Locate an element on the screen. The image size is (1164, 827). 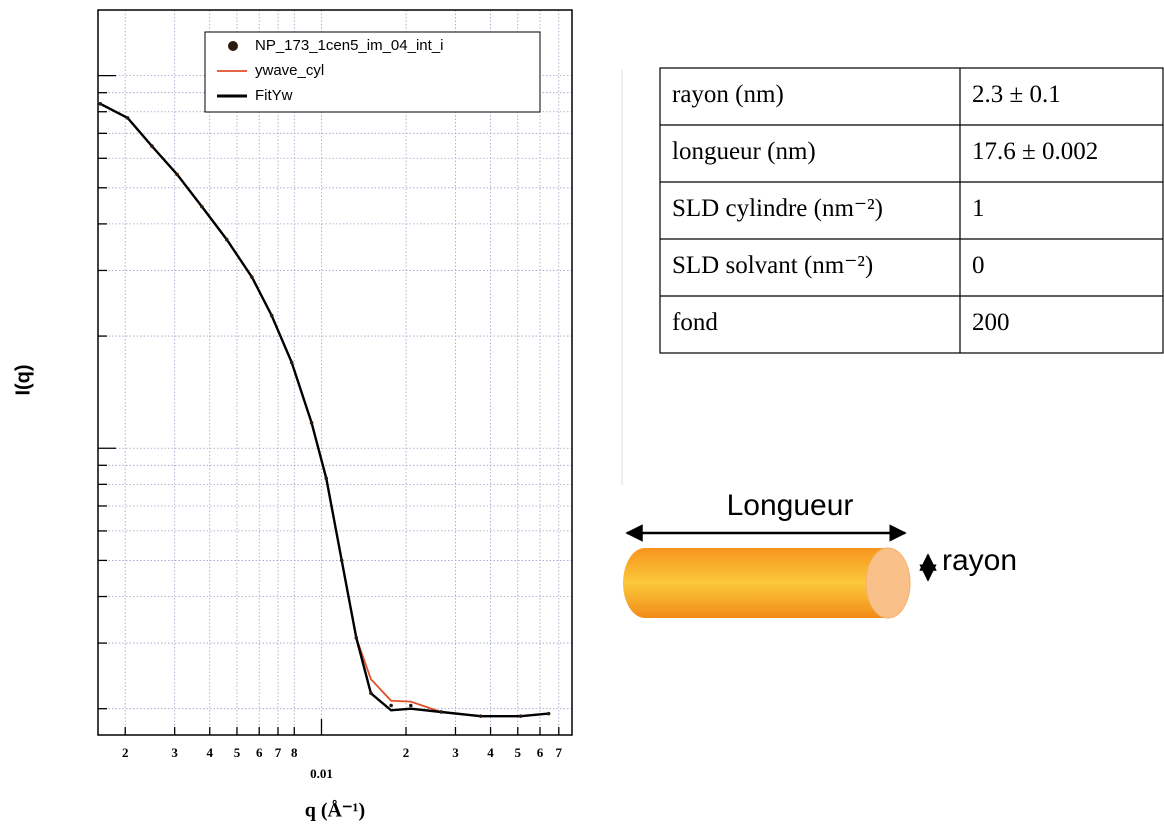
table-cell: SLD solvant (nm⁻²) is located at coordinates (772, 265).